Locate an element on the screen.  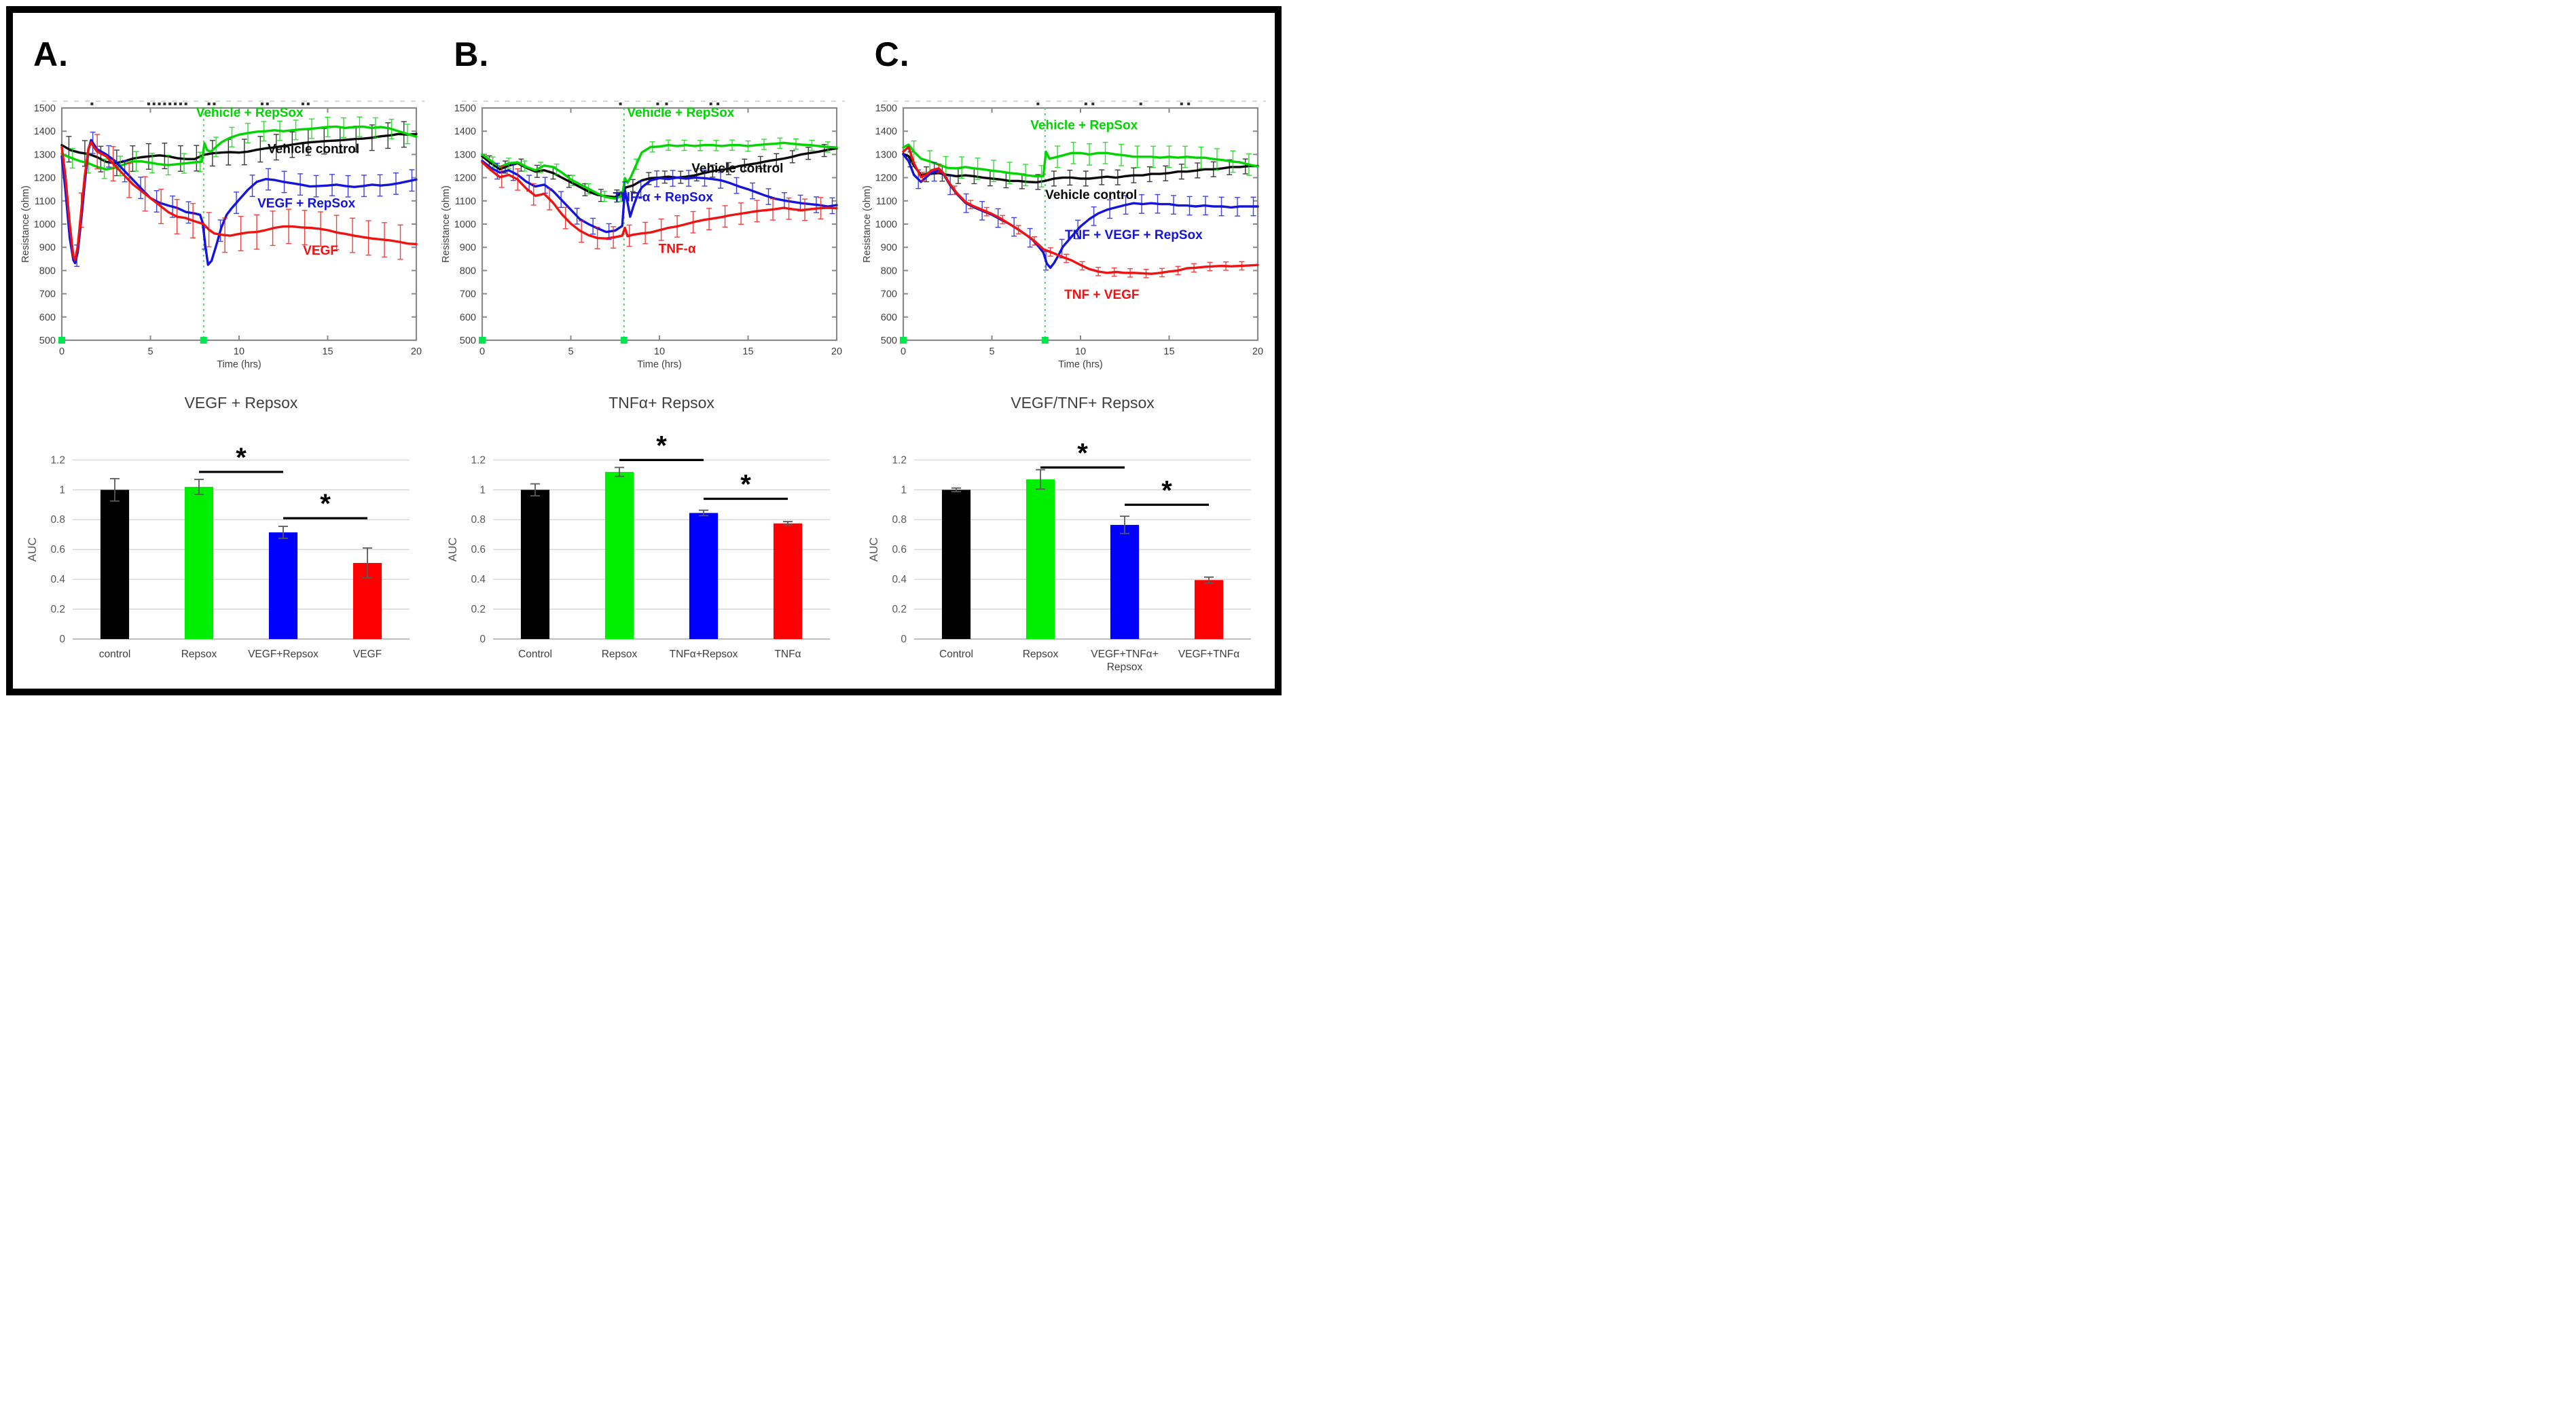
error-bars-blue is located at coordinates (664, 201).